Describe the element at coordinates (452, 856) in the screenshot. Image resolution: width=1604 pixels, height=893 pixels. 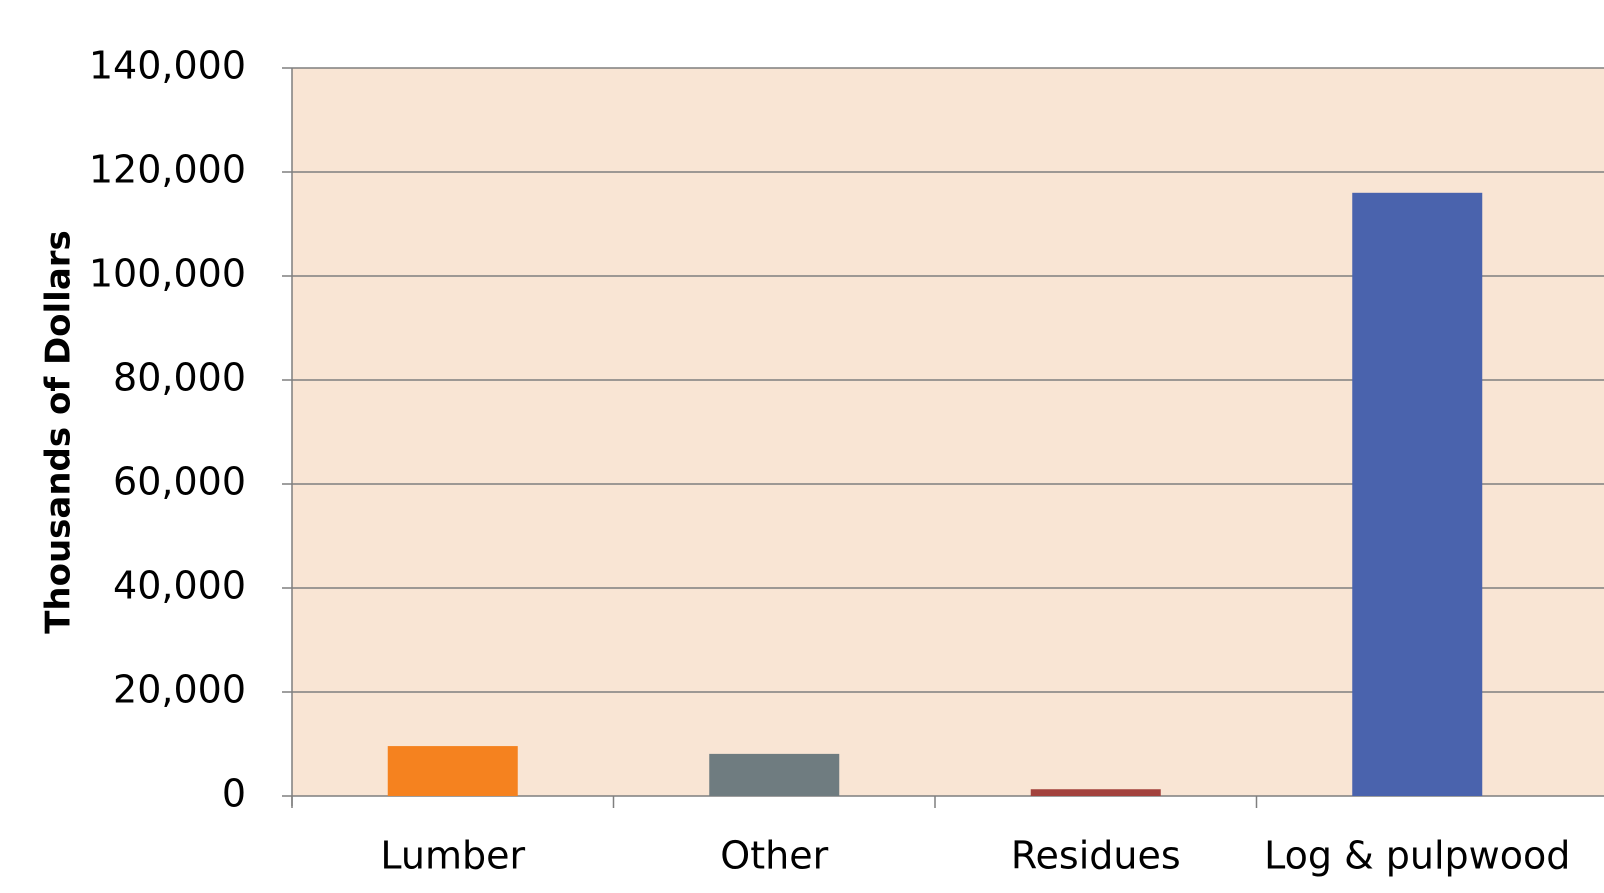
I see `x-tick-label: Lumber` at that location.